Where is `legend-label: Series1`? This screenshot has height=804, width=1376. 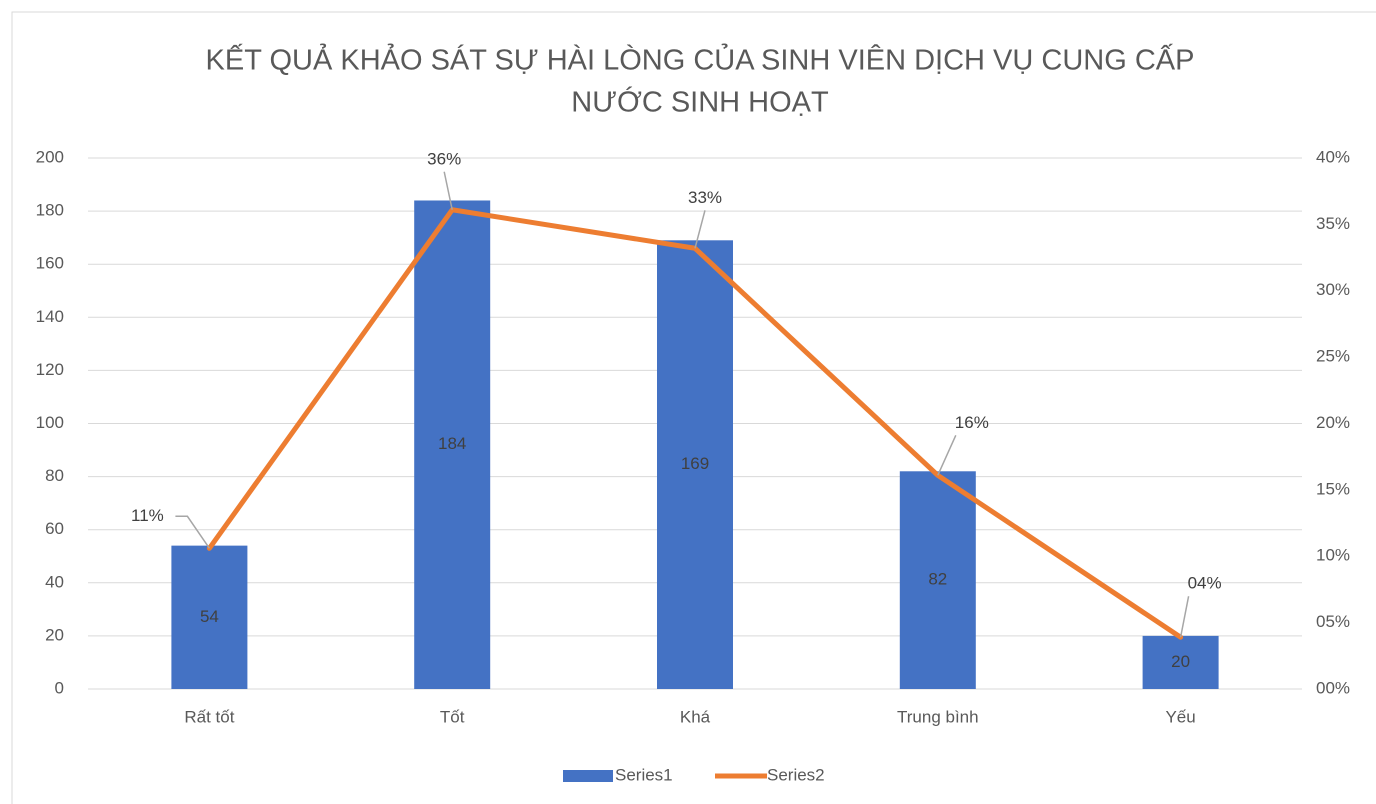 legend-label: Series1 is located at coordinates (644, 774).